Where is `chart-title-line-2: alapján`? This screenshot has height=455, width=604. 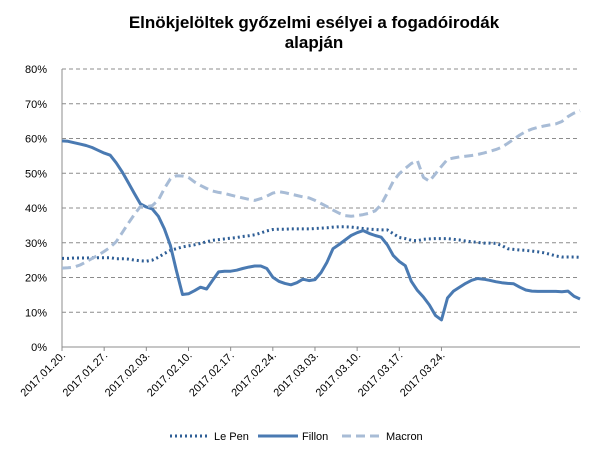 chart-title-line-2: alapján is located at coordinates (314, 42).